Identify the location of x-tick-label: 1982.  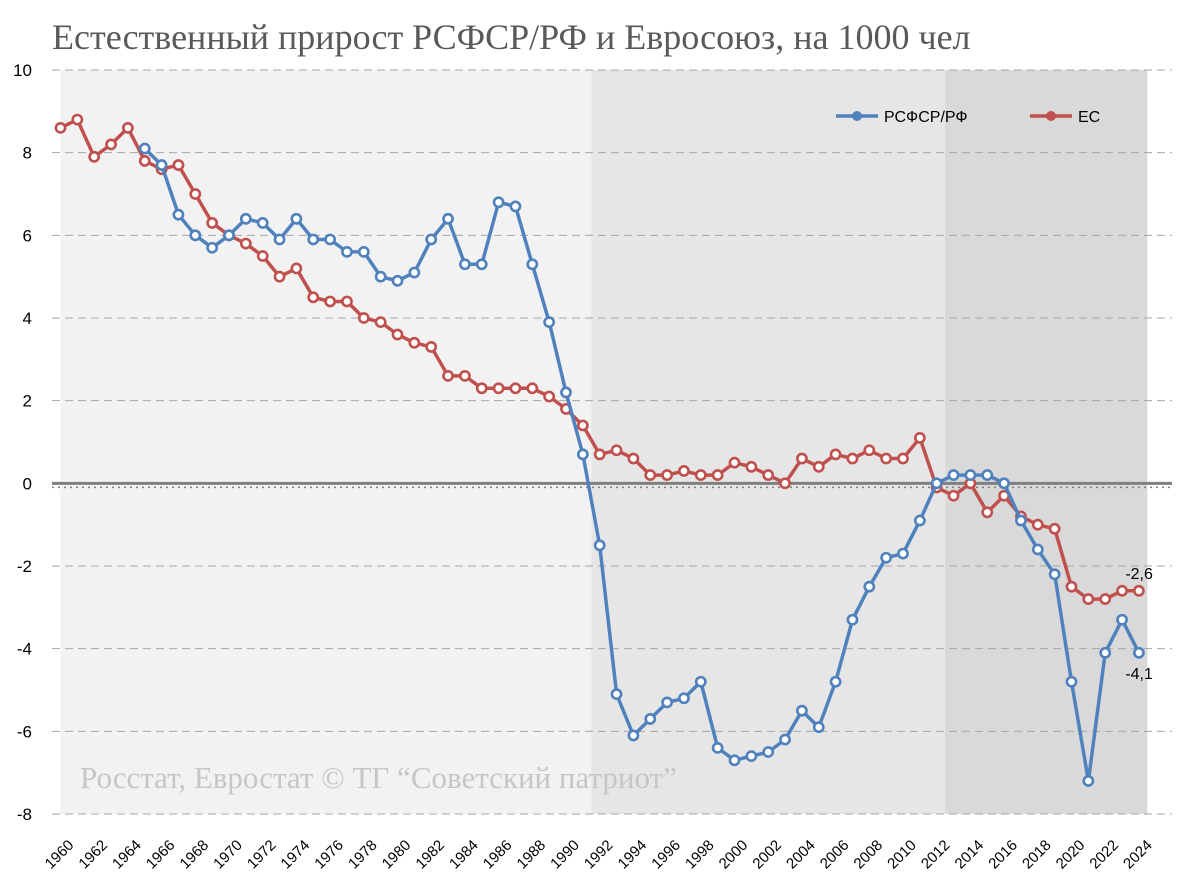
(430, 855).